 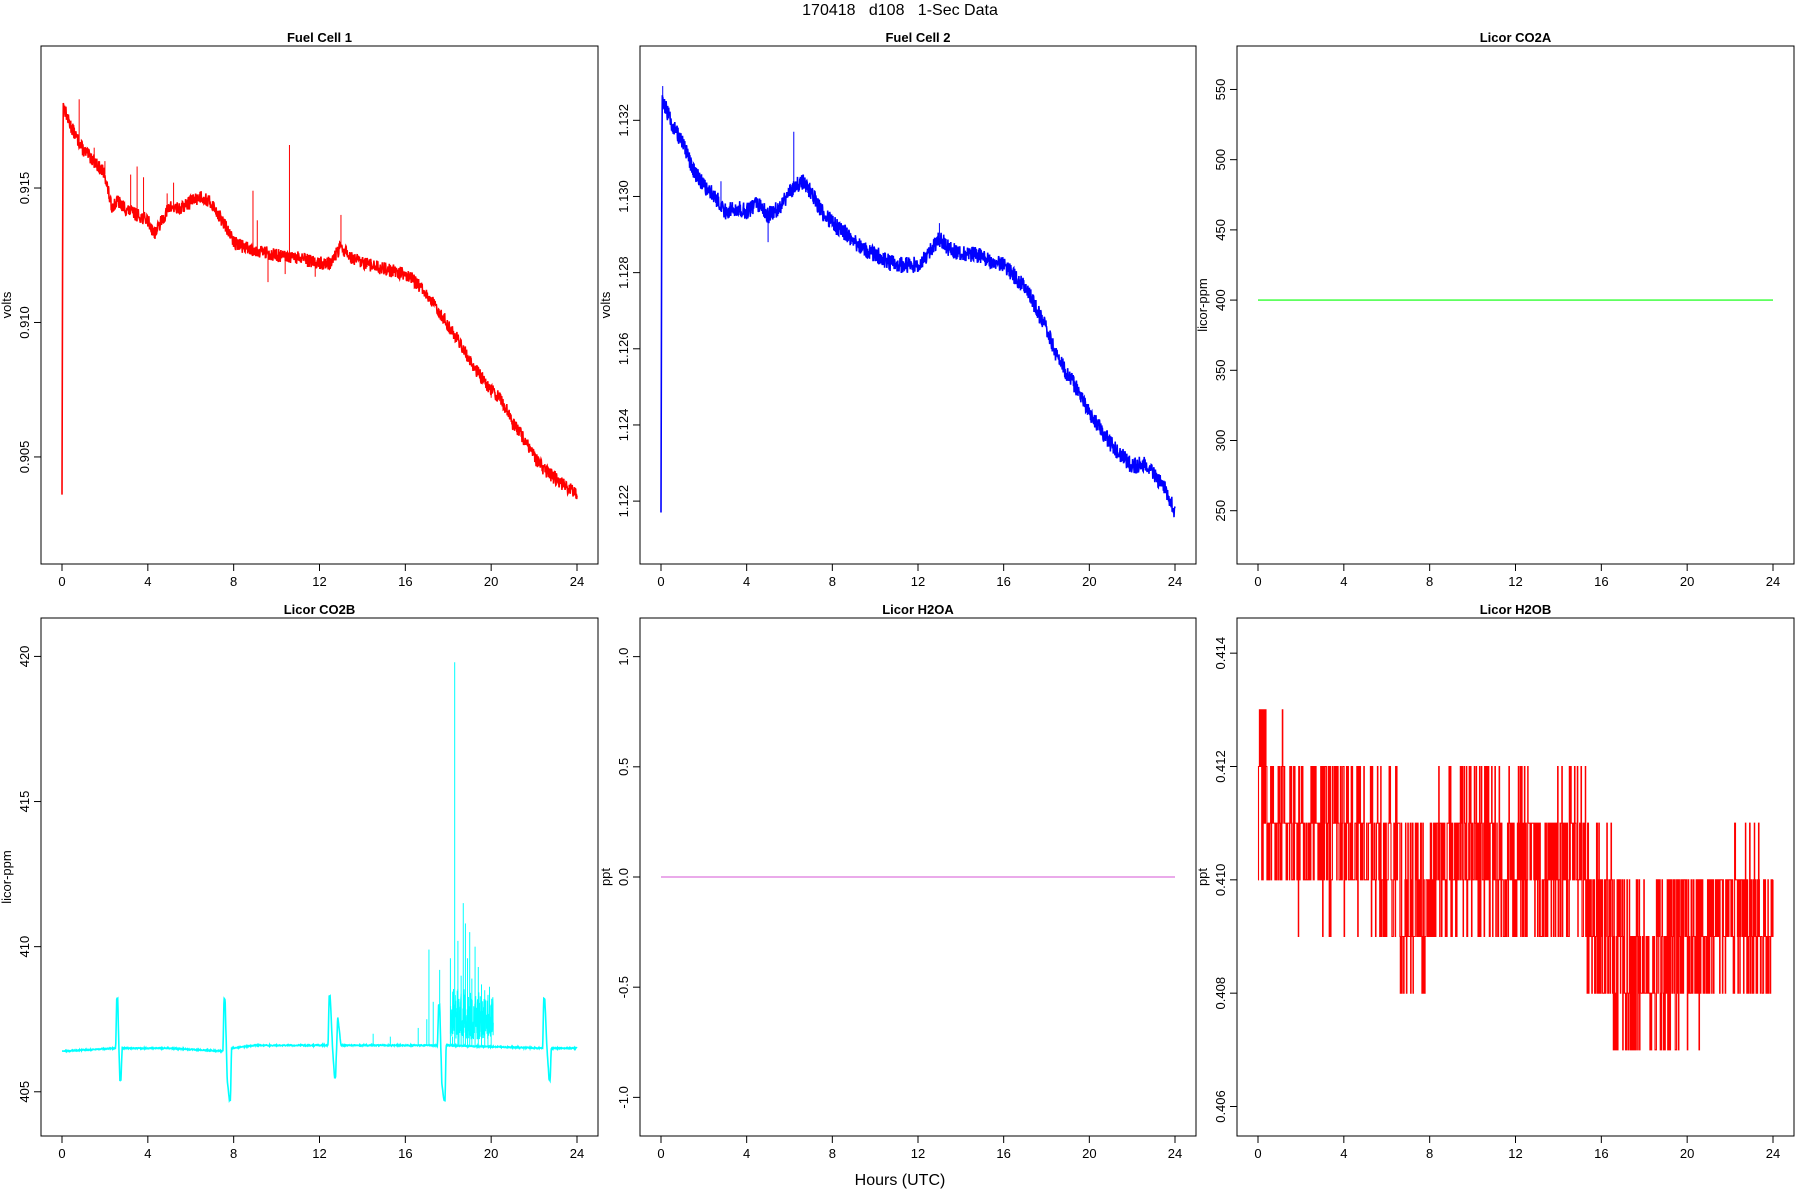 I want to click on y-tick-label: 350, so click(x=1220, y=370).